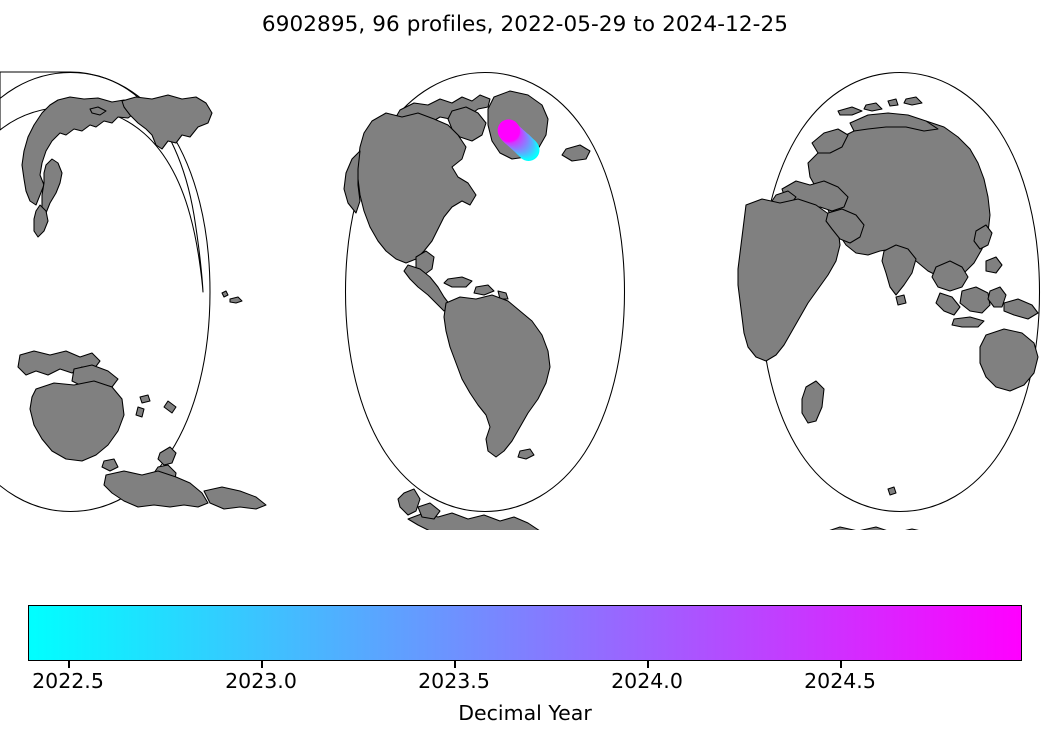 The width and height of the screenshot is (1050, 750). What do you see at coordinates (508, 130) in the screenshot?
I see `profile-point` at bounding box center [508, 130].